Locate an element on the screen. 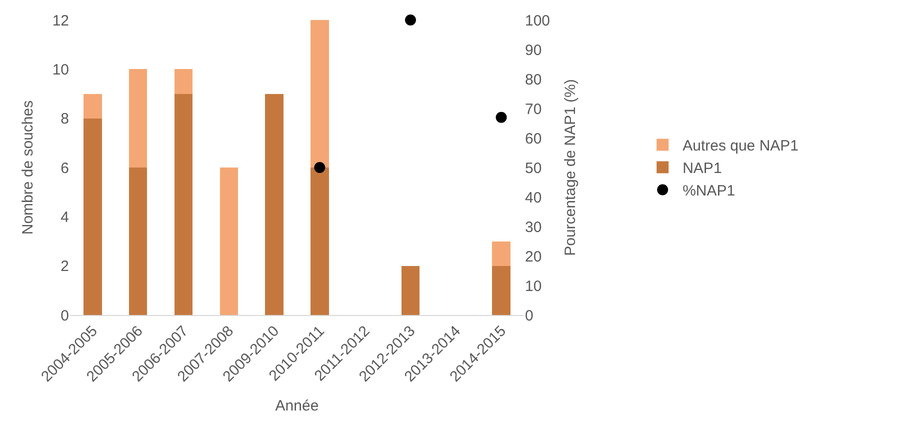  y2-tick-label: 50 is located at coordinates (533, 168).